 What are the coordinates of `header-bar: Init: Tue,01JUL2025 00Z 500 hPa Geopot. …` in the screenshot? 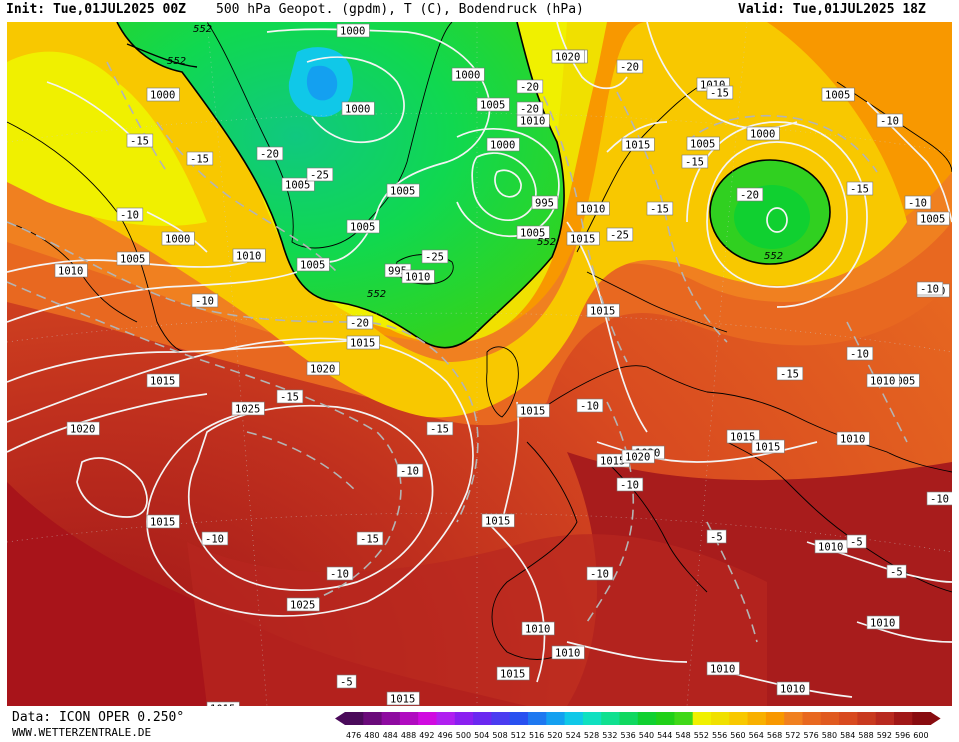 It's located at (479, 11).